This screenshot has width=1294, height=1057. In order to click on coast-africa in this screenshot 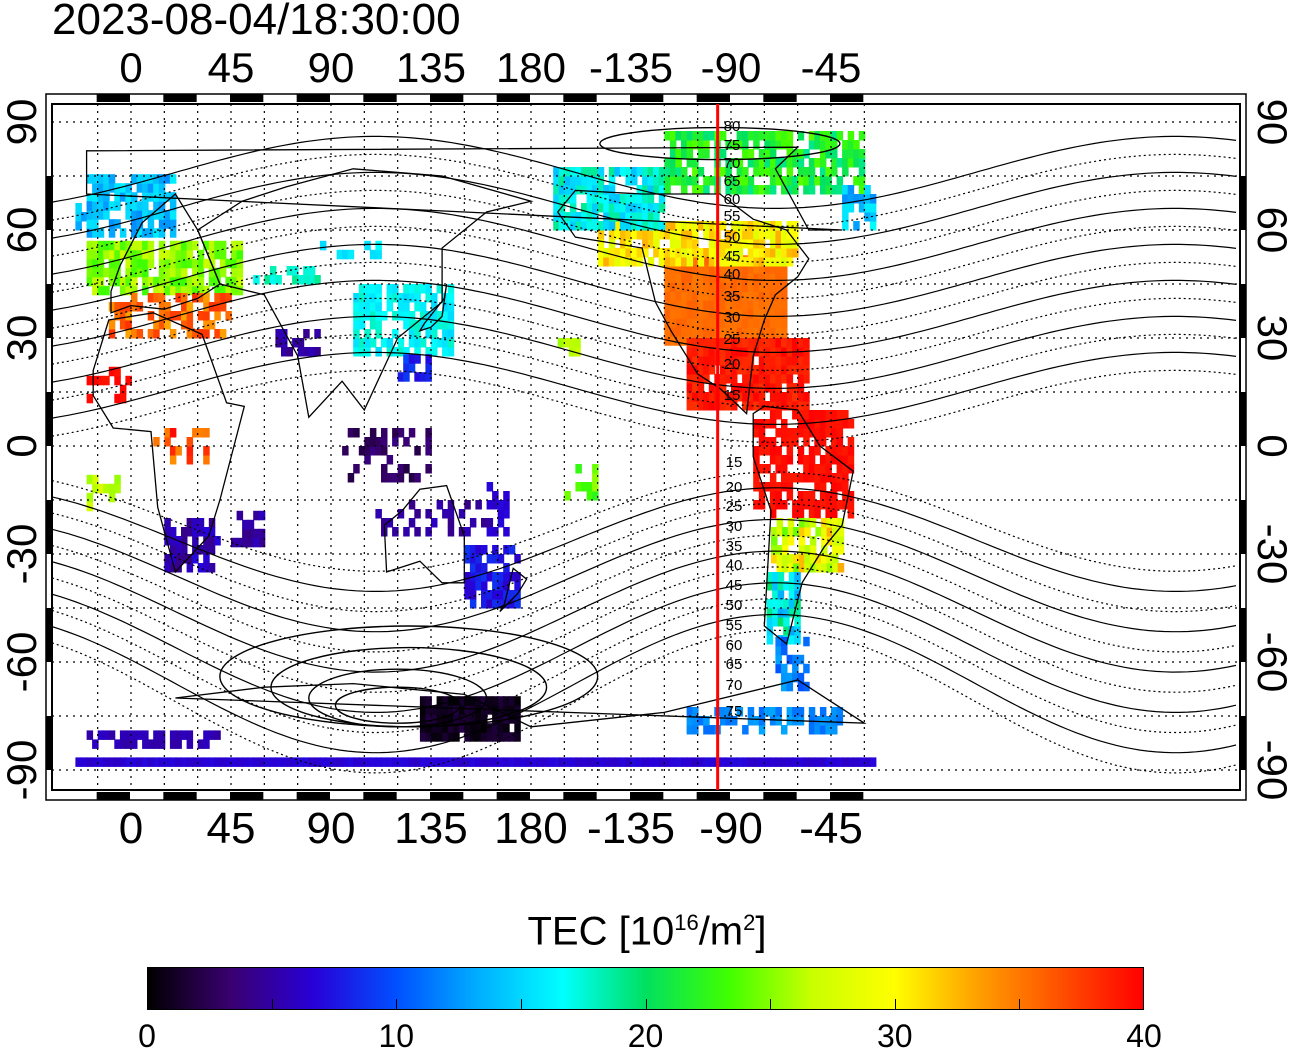, I will do `click(169, 443)`.